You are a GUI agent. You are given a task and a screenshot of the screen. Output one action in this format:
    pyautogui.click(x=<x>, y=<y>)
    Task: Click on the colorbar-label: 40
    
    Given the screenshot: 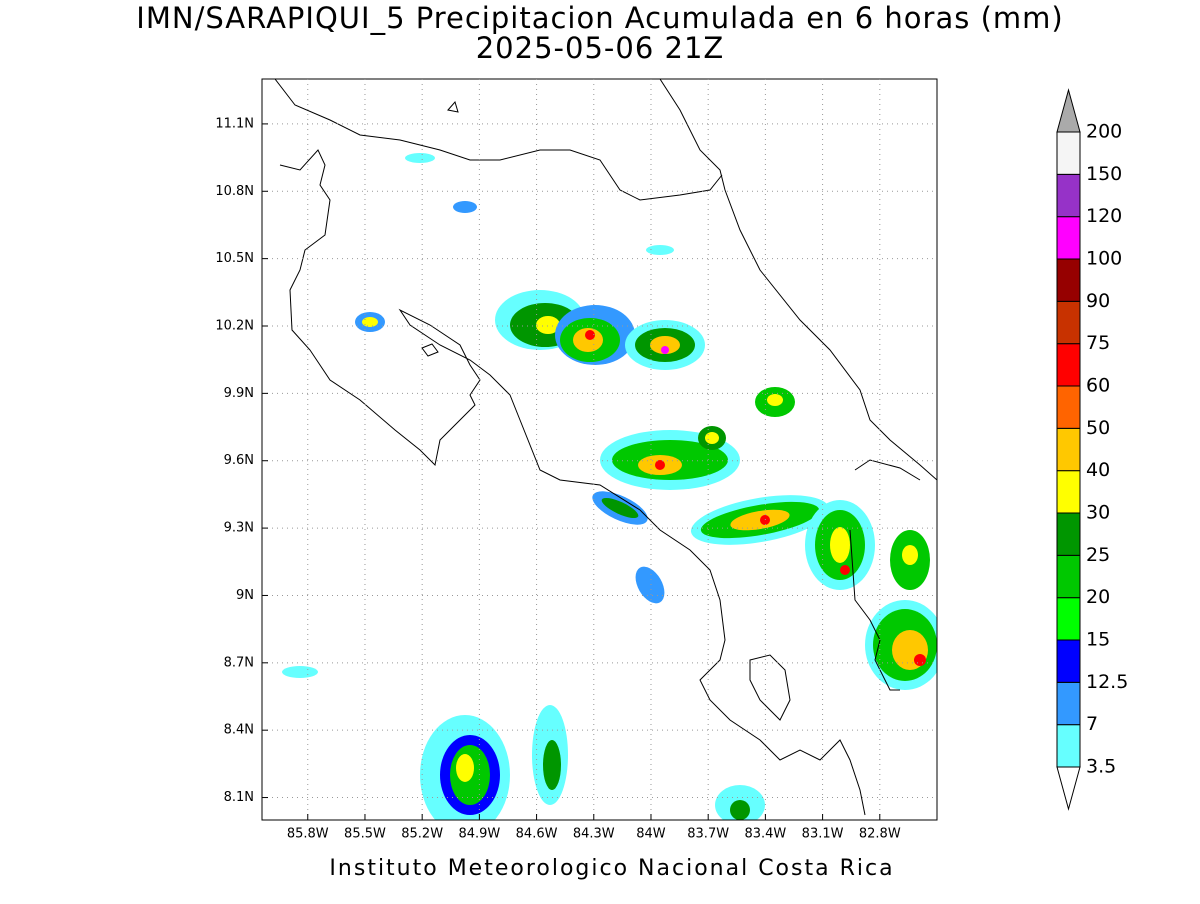 What is the action you would take?
    pyautogui.click(x=1098, y=470)
    